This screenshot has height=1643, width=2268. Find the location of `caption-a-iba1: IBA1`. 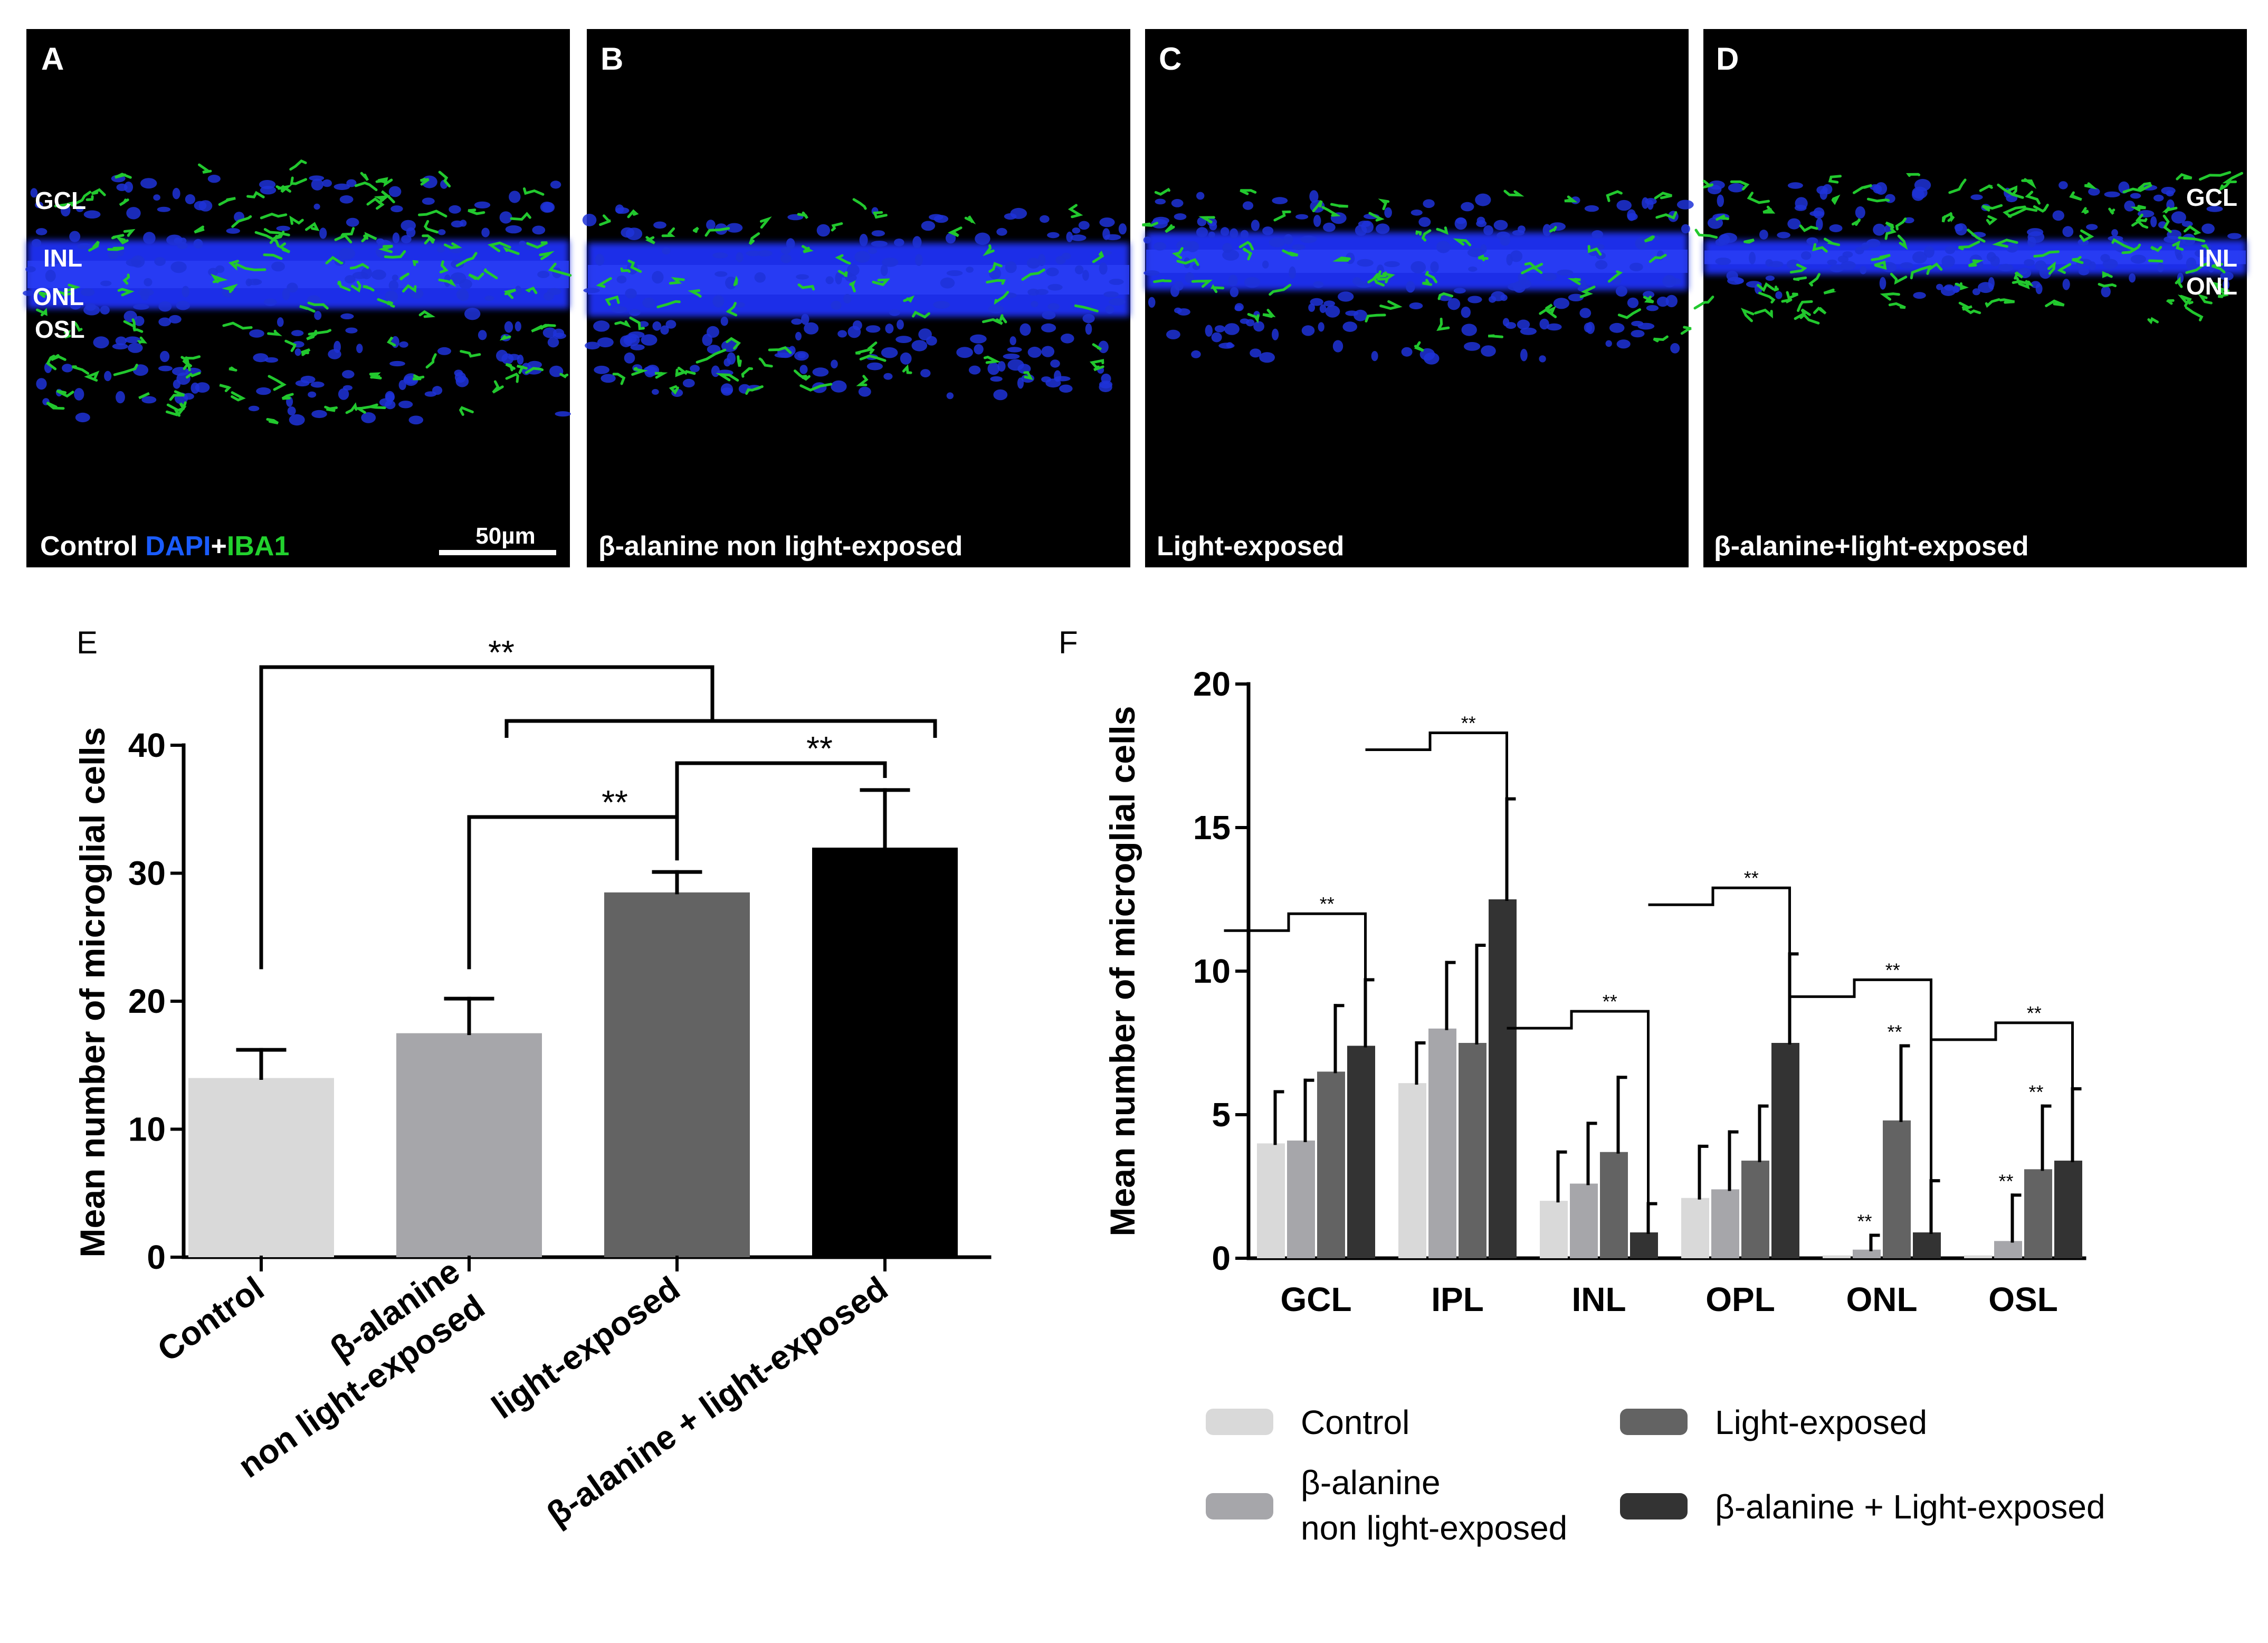

caption-a-iba1: IBA1 is located at coordinates (258, 546).